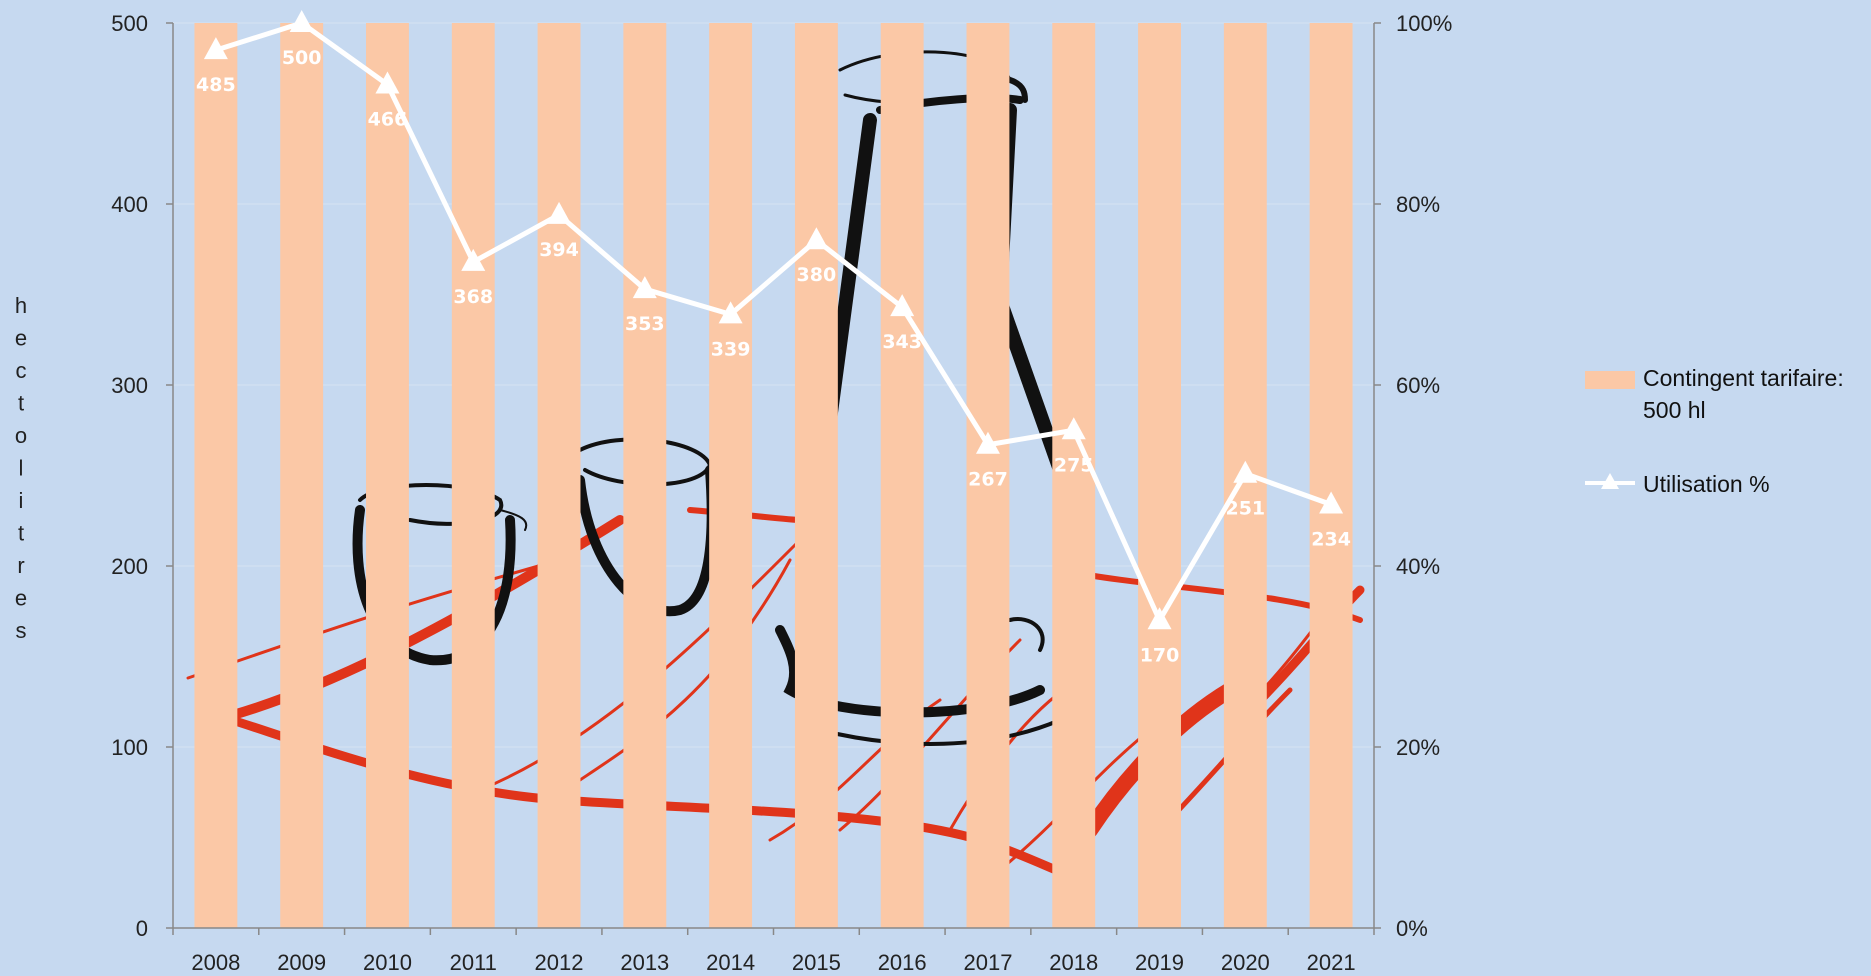 This screenshot has width=1871, height=976. What do you see at coordinates (1073, 962) in the screenshot?
I see `x-tick-label: 2018` at bounding box center [1073, 962].